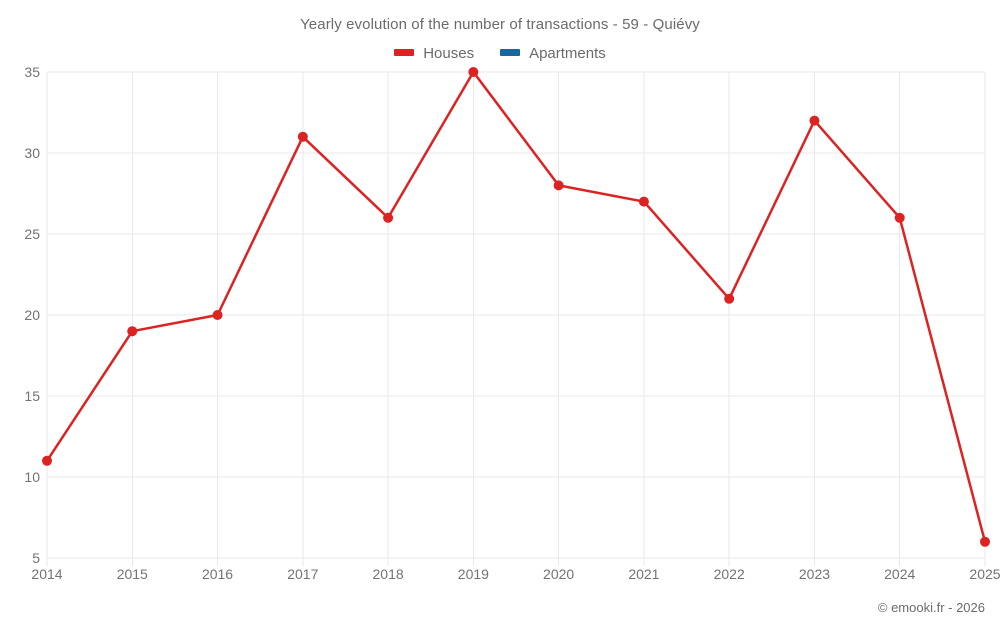 Image resolution: width=1000 pixels, height=625 pixels. I want to click on x-tick-label: 2014, so click(47, 574).